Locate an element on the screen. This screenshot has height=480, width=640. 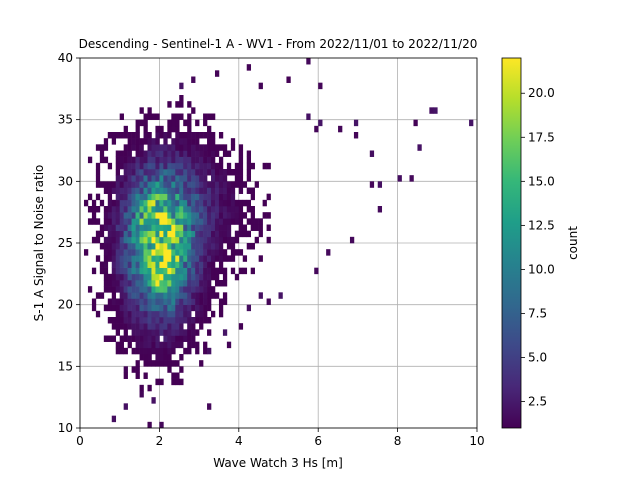
colorbar: 2.5 5.0 7.5 10.0 12.5 15.0 17.5 20.0 count is located at coordinates (540, 243).